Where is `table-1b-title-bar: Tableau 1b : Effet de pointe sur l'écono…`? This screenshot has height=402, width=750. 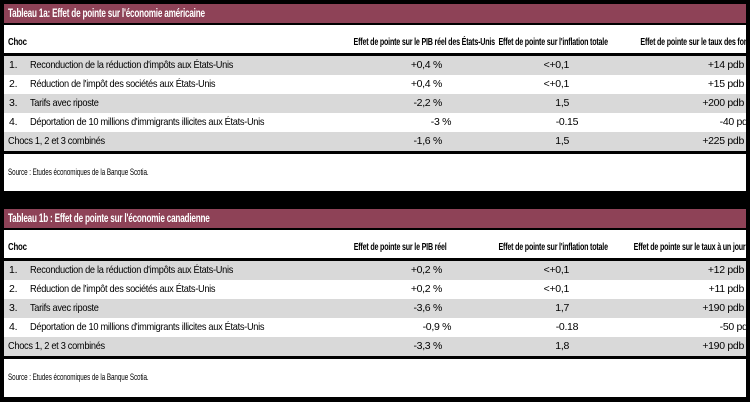
table-1b-title-bar: Tableau 1b : Effet de pointe sur l'écono… is located at coordinates (375, 219).